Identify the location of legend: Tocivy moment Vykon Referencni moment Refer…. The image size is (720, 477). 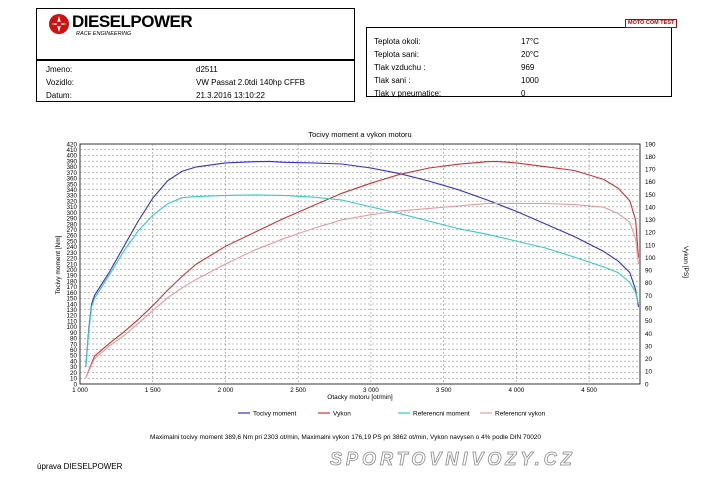
(392, 413).